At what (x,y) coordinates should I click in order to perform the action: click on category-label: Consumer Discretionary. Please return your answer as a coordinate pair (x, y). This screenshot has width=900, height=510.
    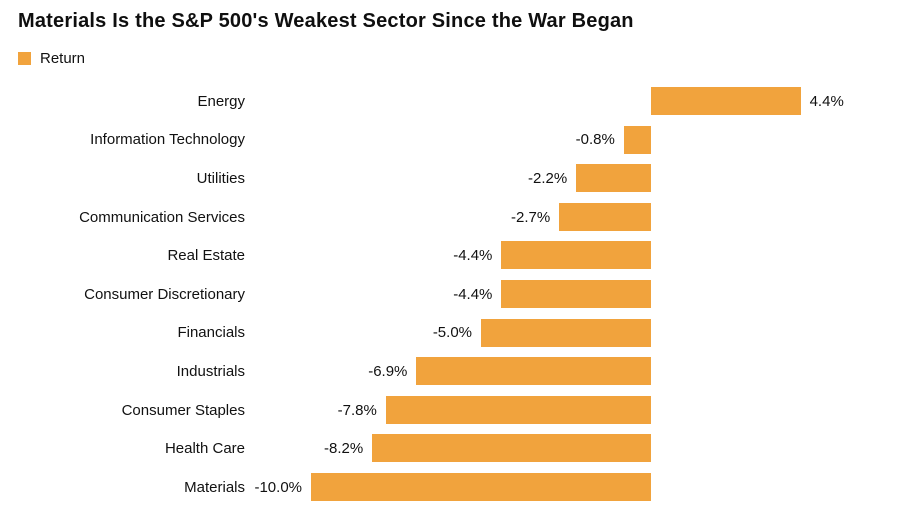
    Looking at the image, I should click on (164, 294).